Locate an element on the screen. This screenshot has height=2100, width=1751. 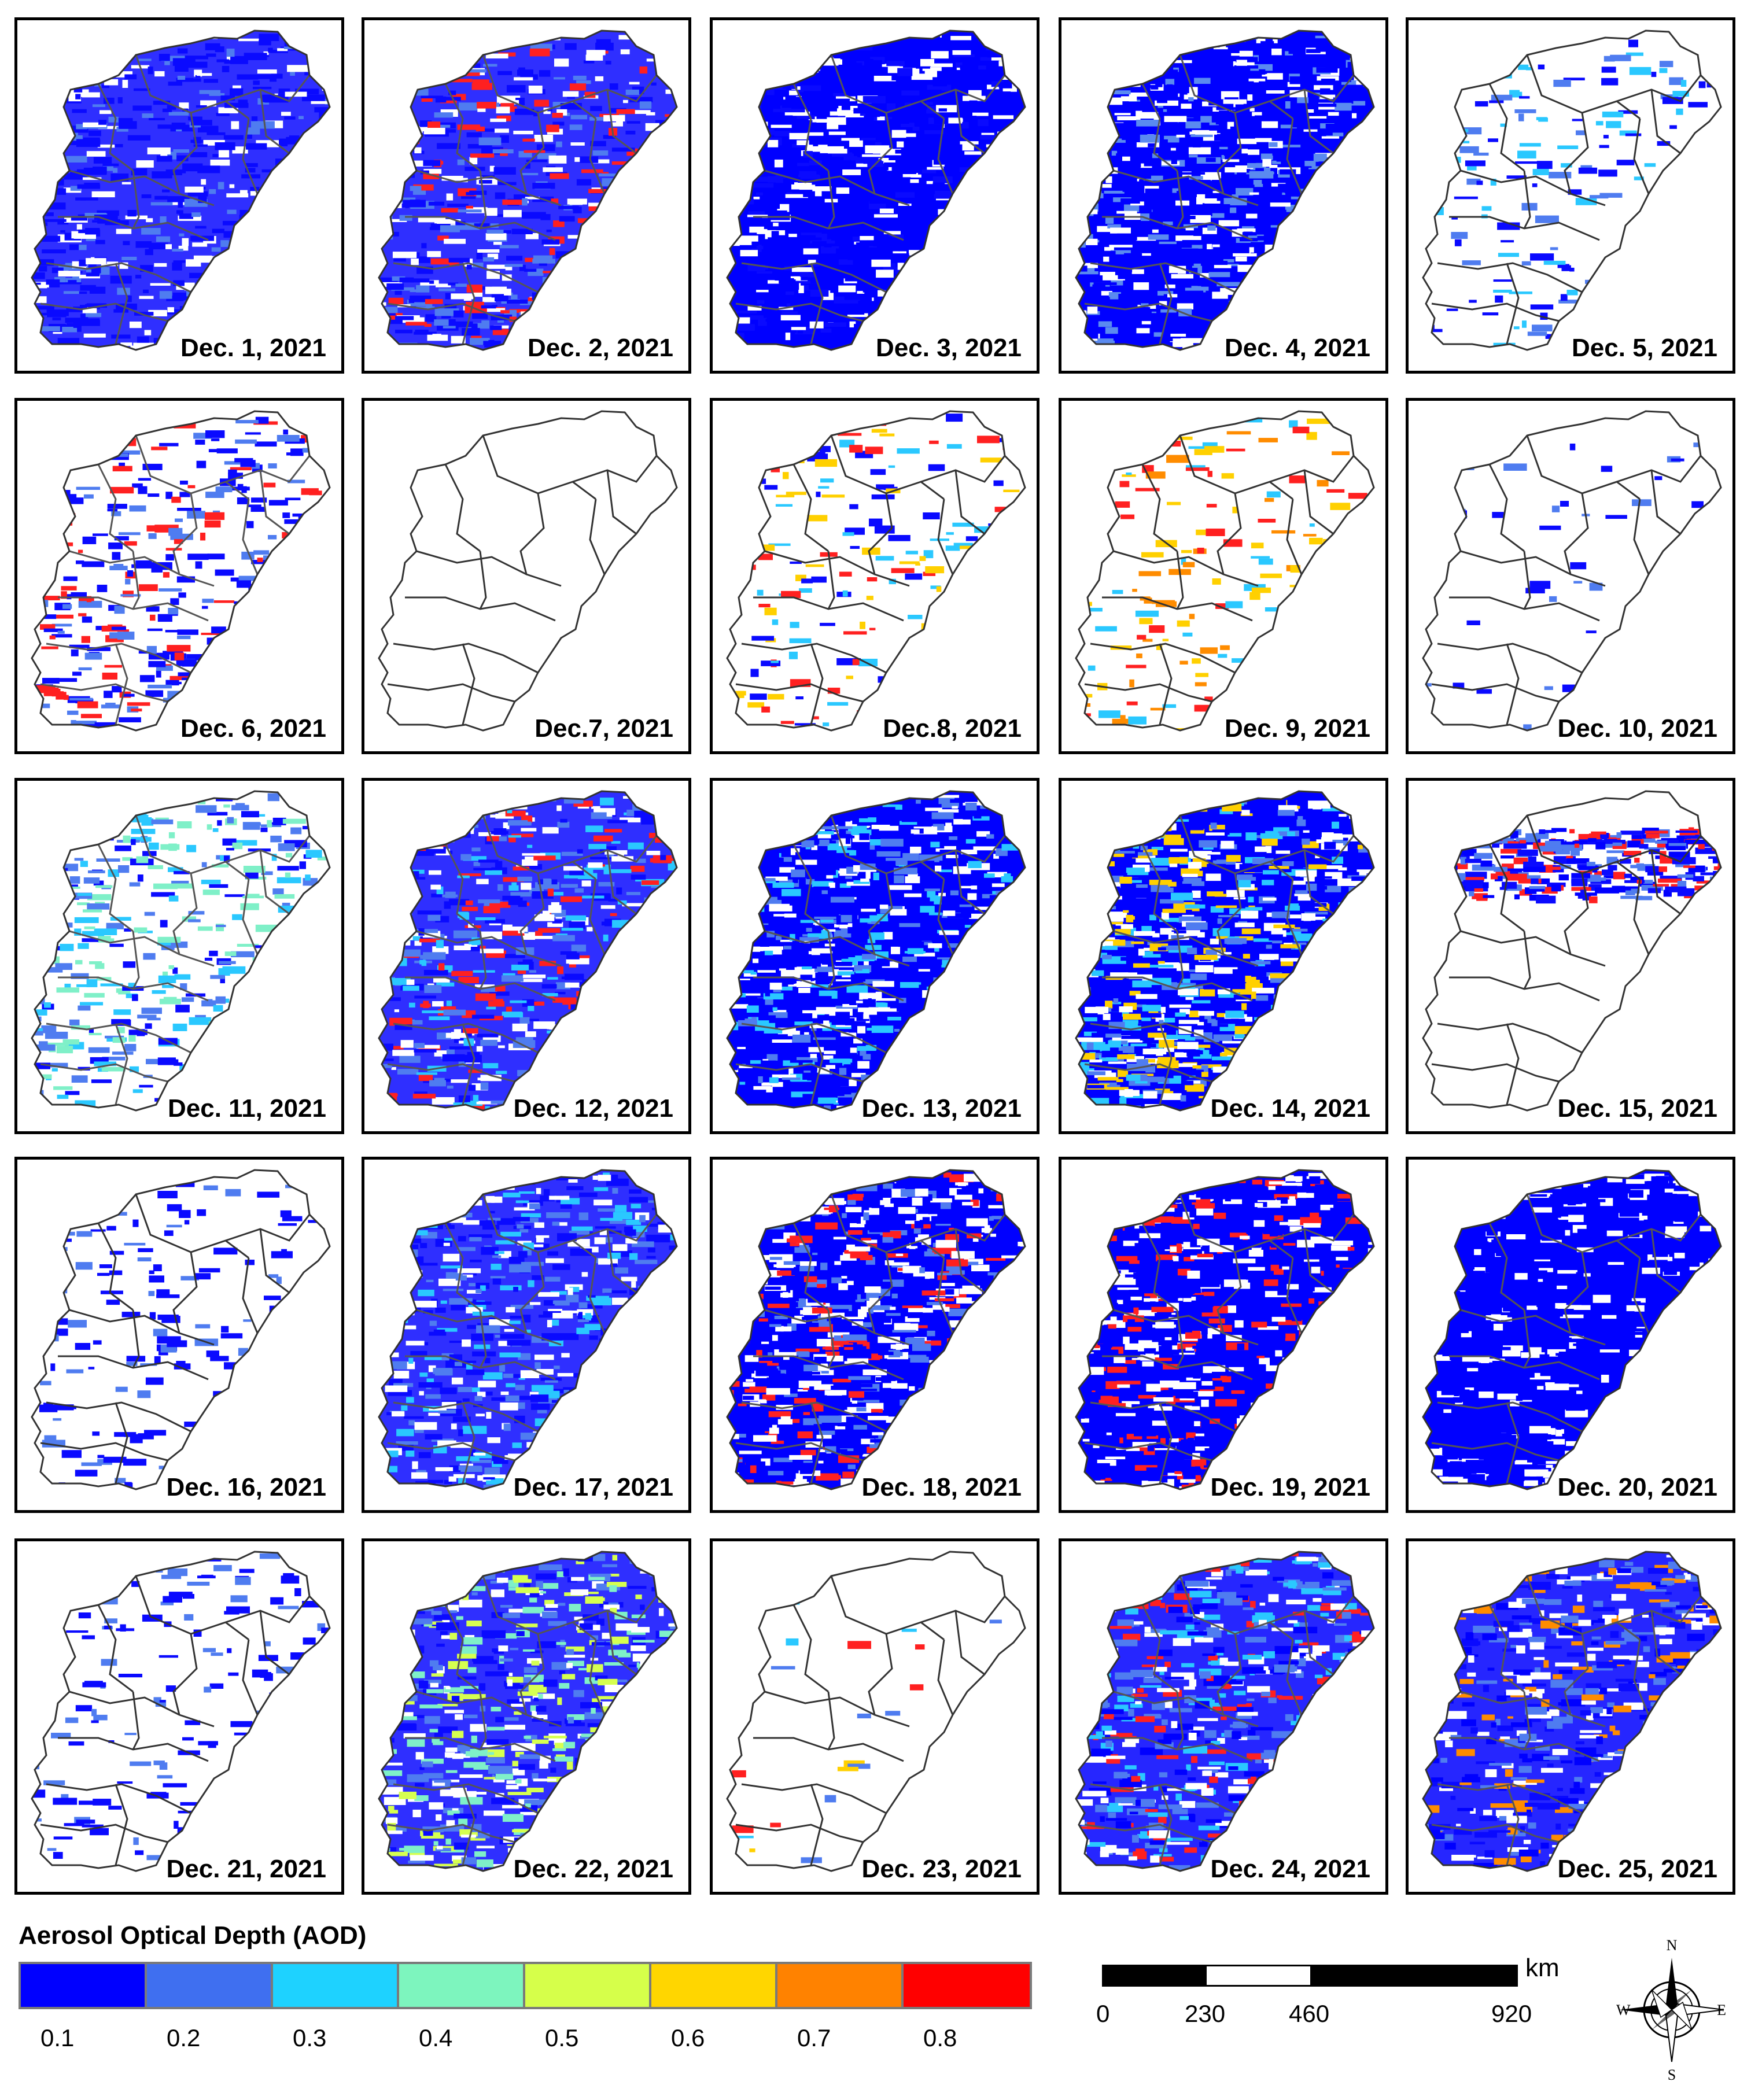
daily-aod-map-panel: Dec. 18, 2021 is located at coordinates (874, 1335).